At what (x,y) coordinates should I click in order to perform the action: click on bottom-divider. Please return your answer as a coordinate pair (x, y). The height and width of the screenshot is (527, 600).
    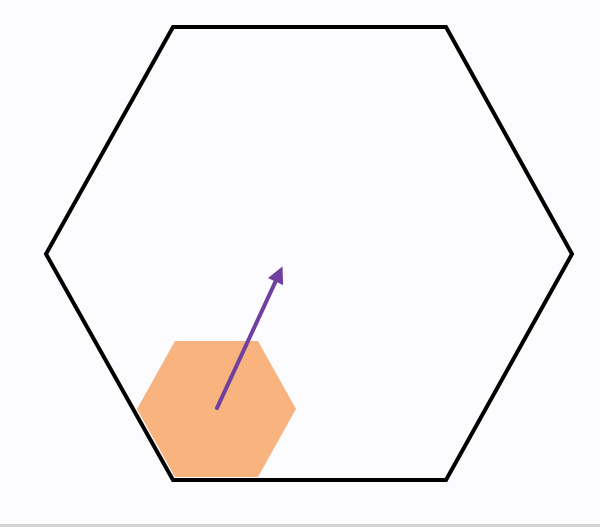
    Looking at the image, I should click on (300, 525).